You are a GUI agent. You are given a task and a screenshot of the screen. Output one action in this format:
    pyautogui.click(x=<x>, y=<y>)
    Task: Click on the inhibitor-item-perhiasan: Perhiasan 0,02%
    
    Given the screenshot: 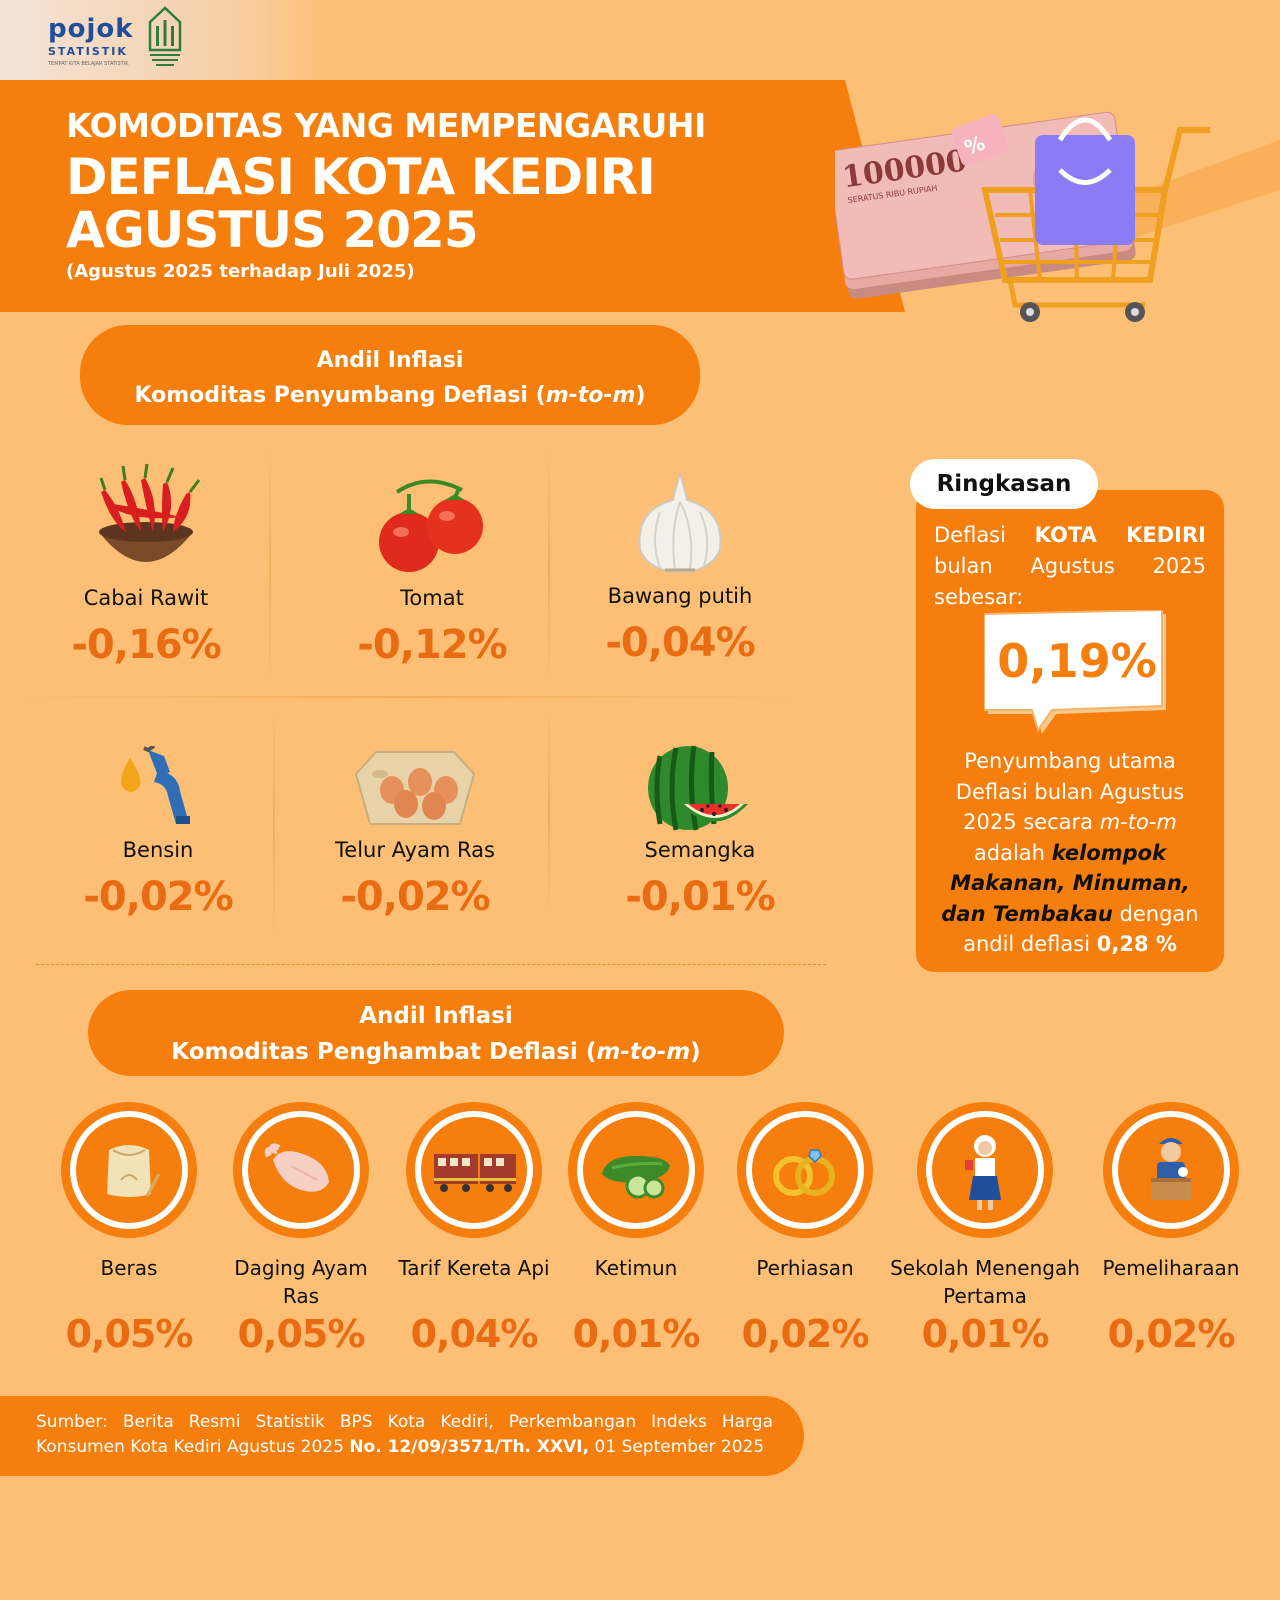 What is the action you would take?
    pyautogui.click(x=805, y=1228)
    